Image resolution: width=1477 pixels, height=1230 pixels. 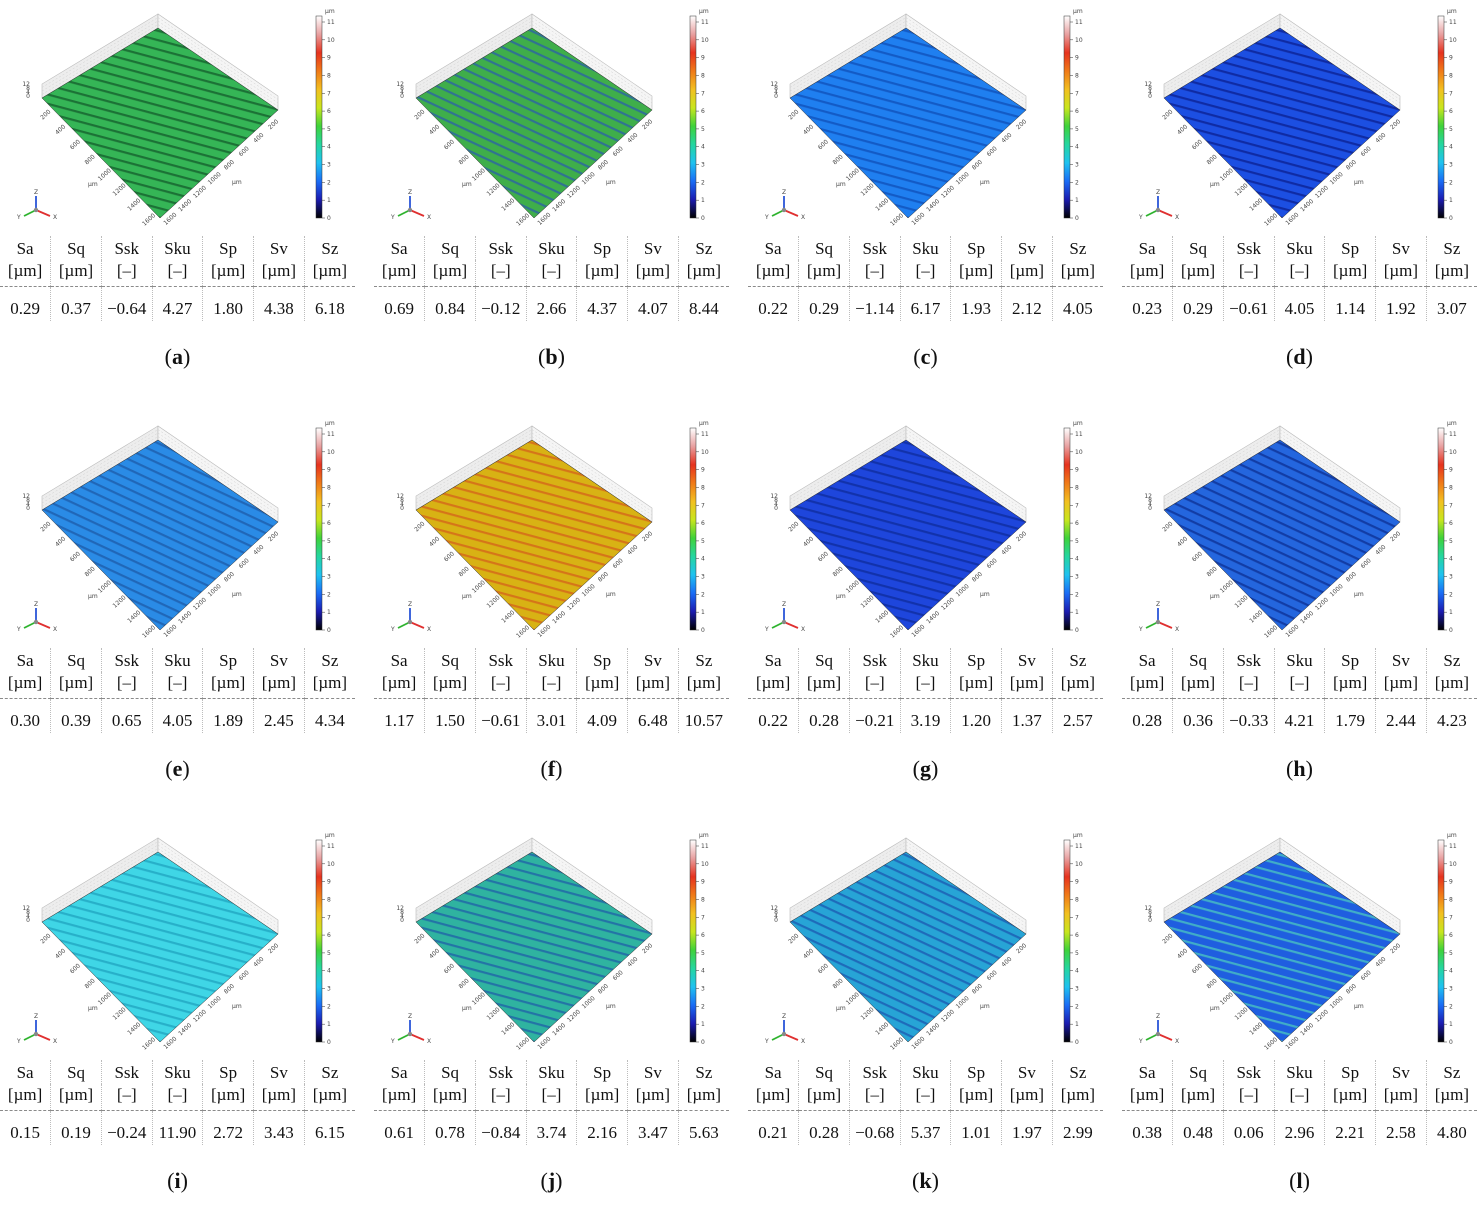 I want to click on param-value: 2.21, so click(x=1350, y=1127).